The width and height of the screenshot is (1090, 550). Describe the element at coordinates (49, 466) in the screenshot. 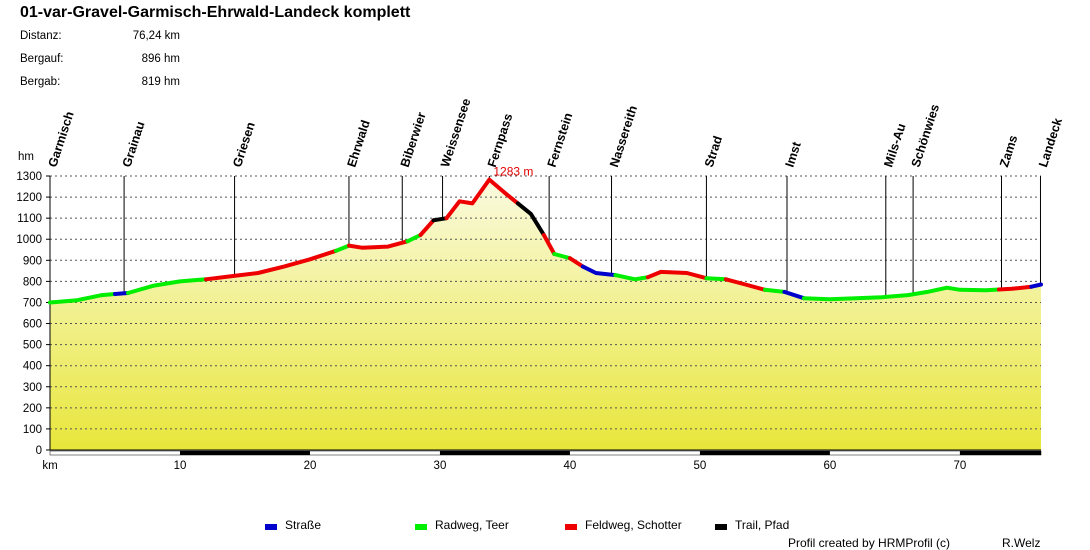

I see `x-tick-label: km` at that location.